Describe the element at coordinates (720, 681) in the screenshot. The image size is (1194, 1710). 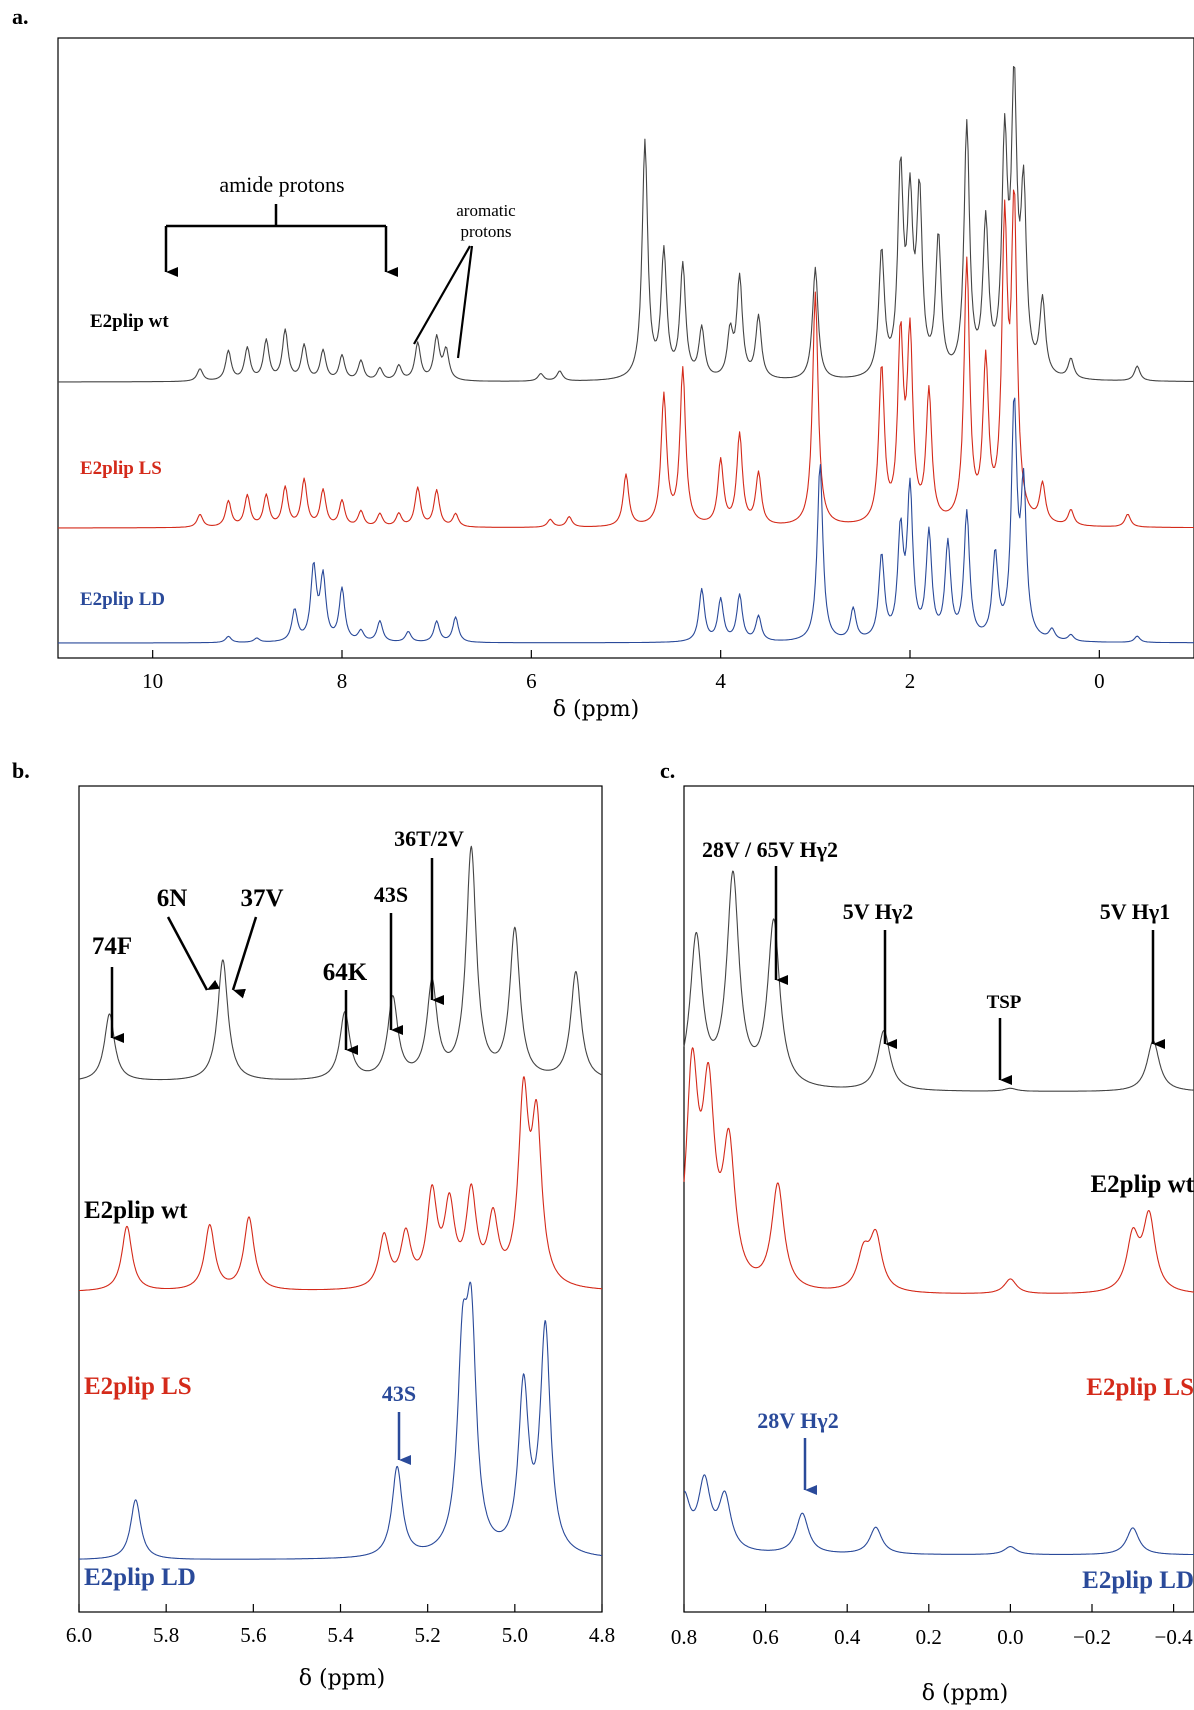
I see `x-tick-label-a-3: 4` at that location.